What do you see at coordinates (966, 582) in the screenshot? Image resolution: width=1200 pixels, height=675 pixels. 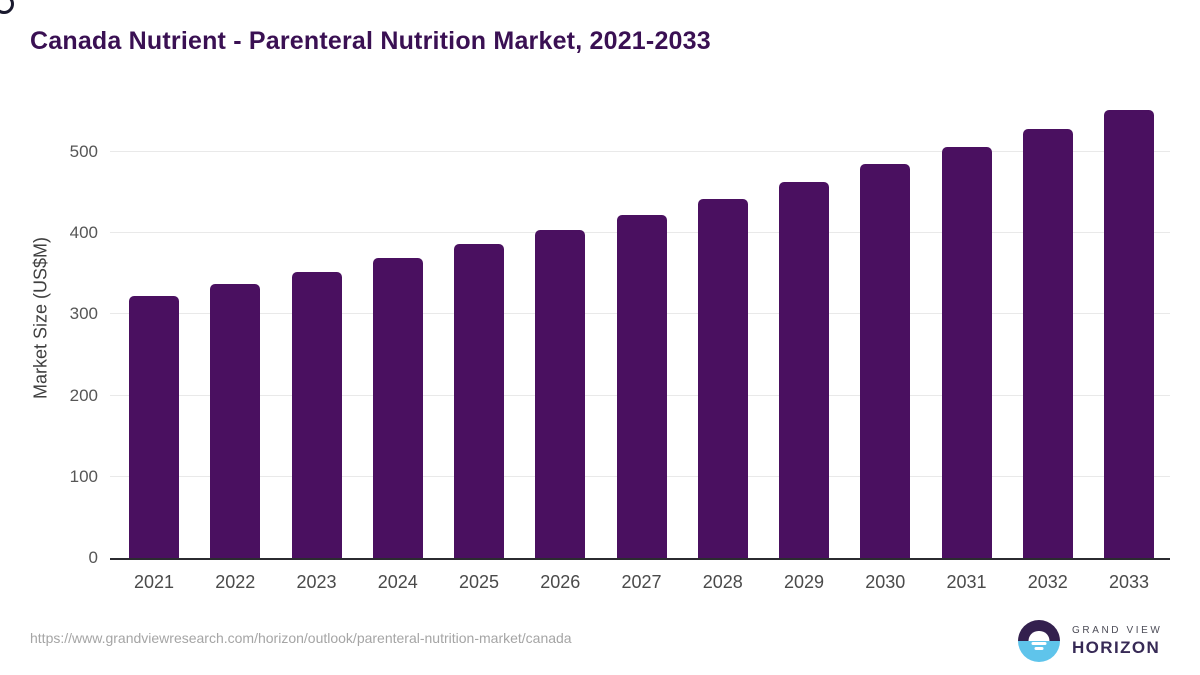 I see `x-tick-label-2031: 2031` at bounding box center [966, 582].